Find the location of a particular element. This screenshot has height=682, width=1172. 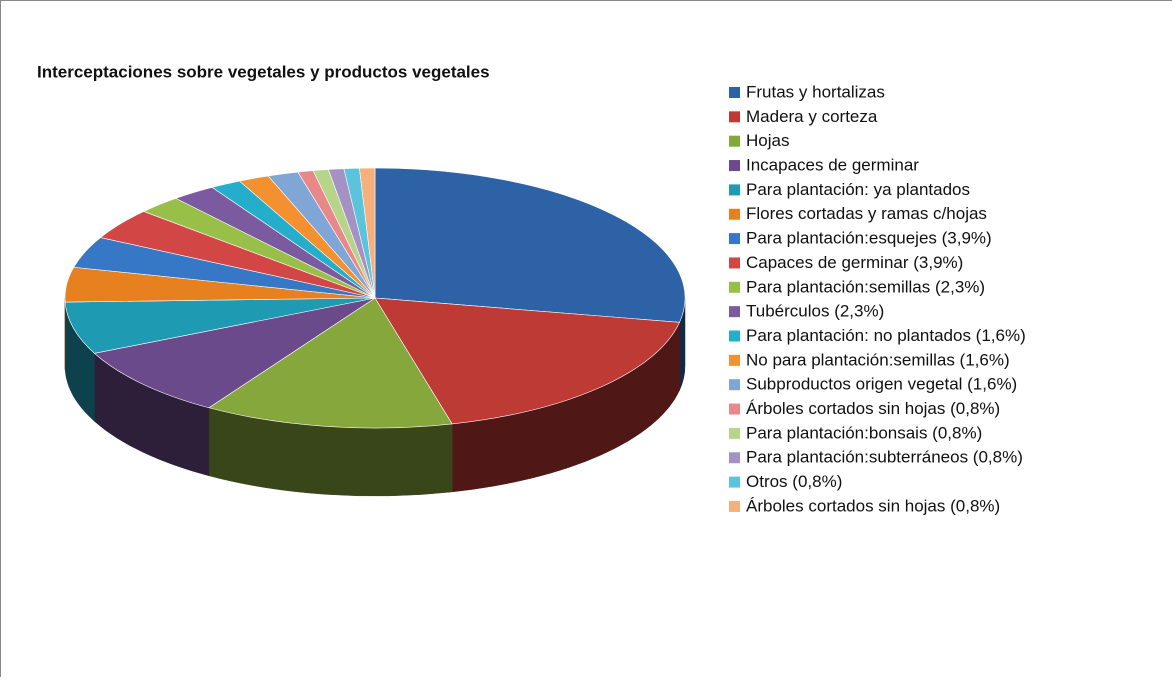

legend-label: Frutas y hortalizas is located at coordinates (815, 91).